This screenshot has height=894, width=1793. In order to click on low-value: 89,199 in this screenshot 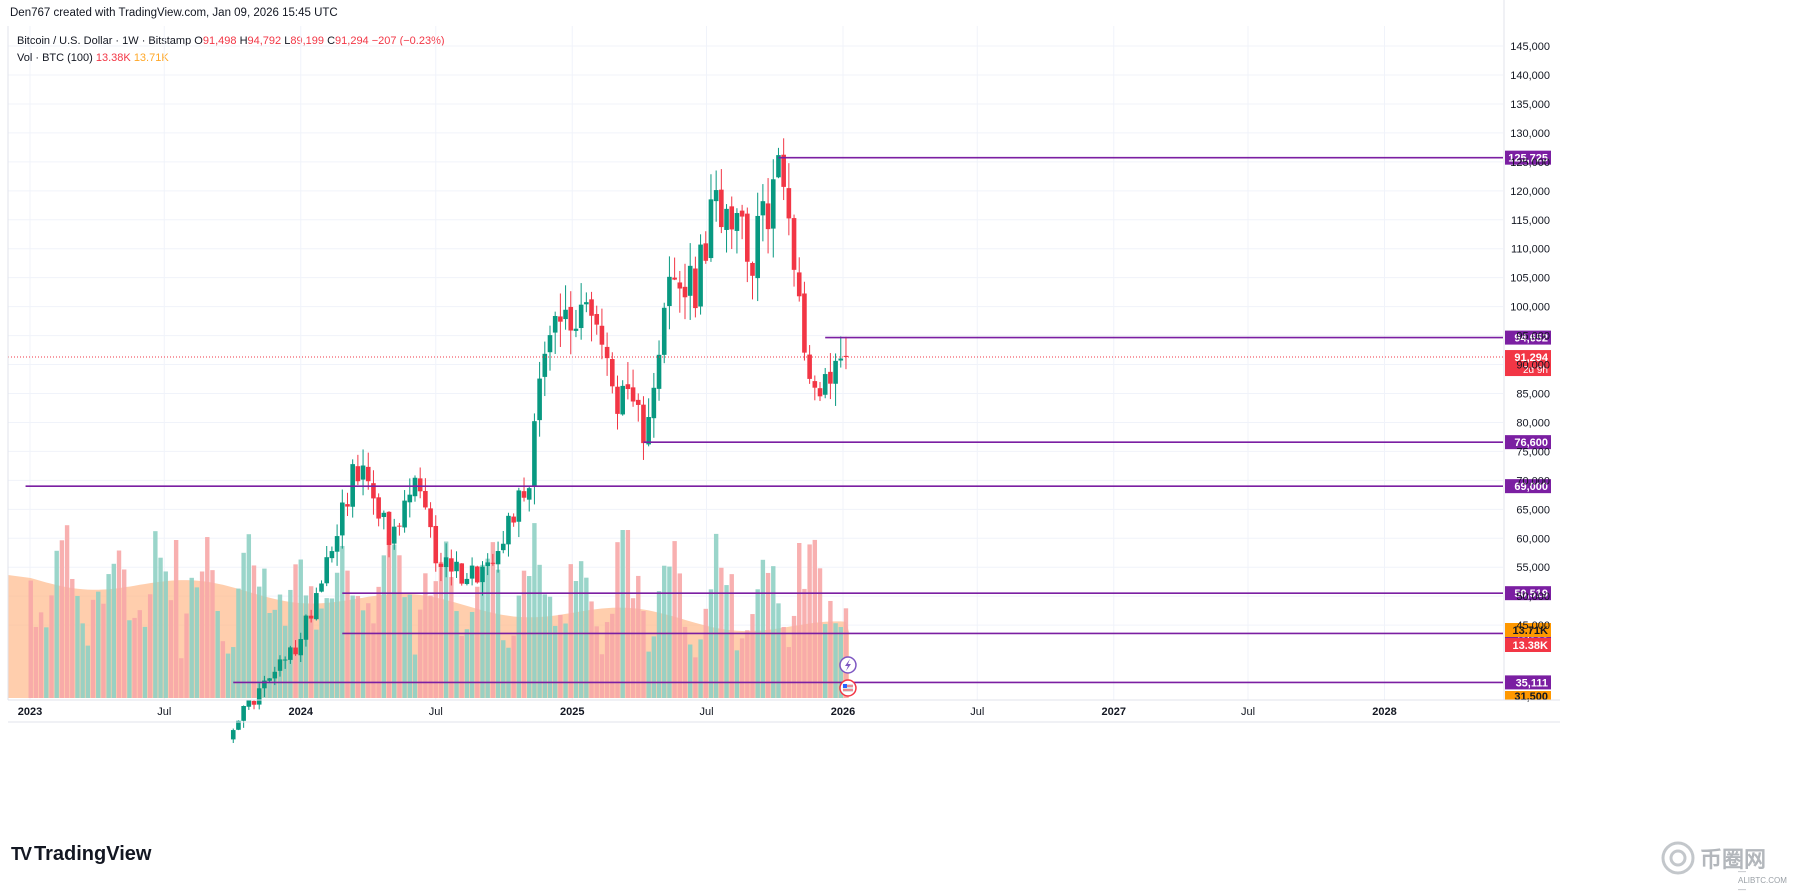, I will do `click(307, 41)`.